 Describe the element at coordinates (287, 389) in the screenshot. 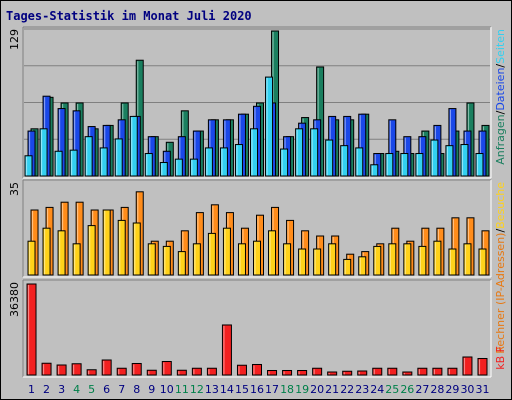

I see `x-tick-label: 18` at that location.